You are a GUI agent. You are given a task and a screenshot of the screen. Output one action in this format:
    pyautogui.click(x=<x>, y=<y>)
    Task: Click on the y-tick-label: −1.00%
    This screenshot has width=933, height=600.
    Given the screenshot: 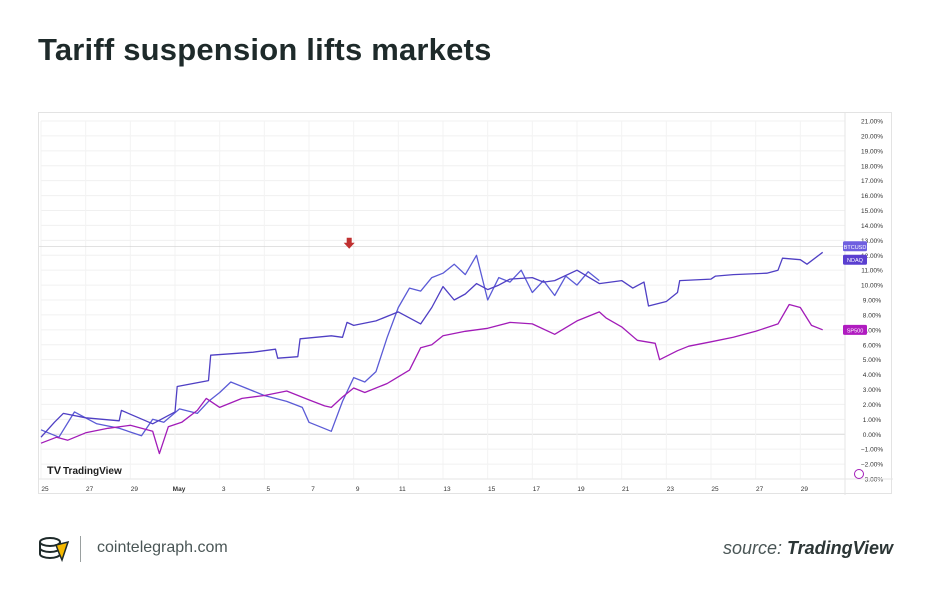 What is the action you would take?
    pyautogui.click(x=872, y=450)
    